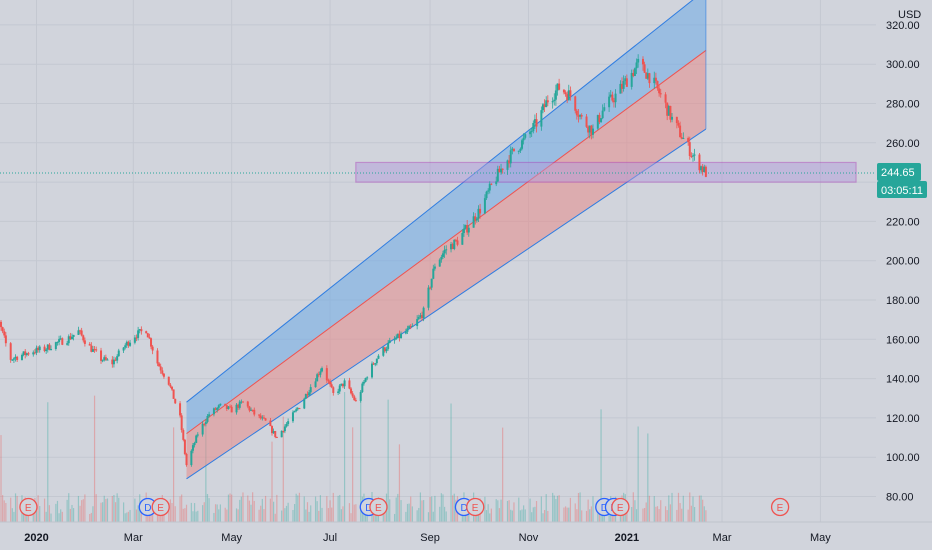 This screenshot has height=550, width=932. Describe the element at coordinates (606, 172) in the screenshot. I see `support-zone-rect` at that location.